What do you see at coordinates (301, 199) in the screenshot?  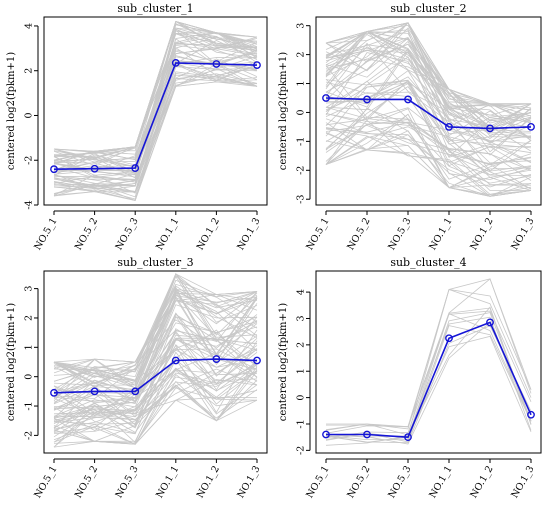 I see `y-tick-label: -3` at bounding box center [301, 199].